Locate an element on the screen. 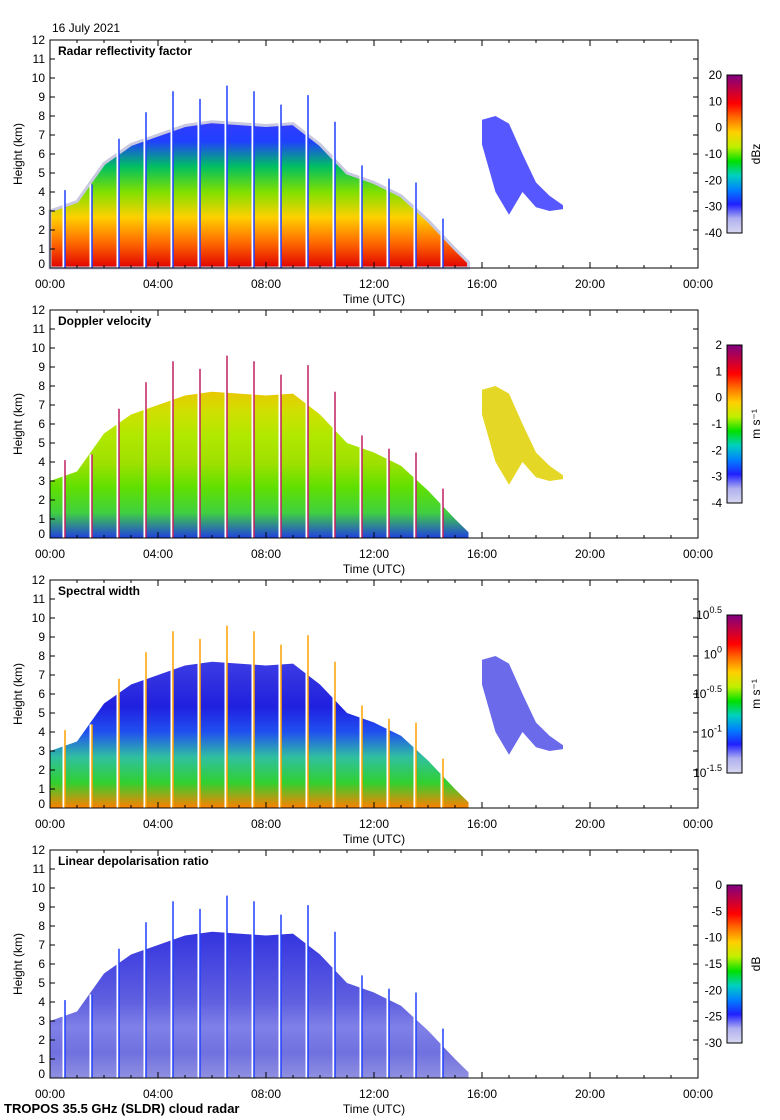 The image size is (780, 1120). colorbar-tick-label: -4 is located at coordinates (716, 503).